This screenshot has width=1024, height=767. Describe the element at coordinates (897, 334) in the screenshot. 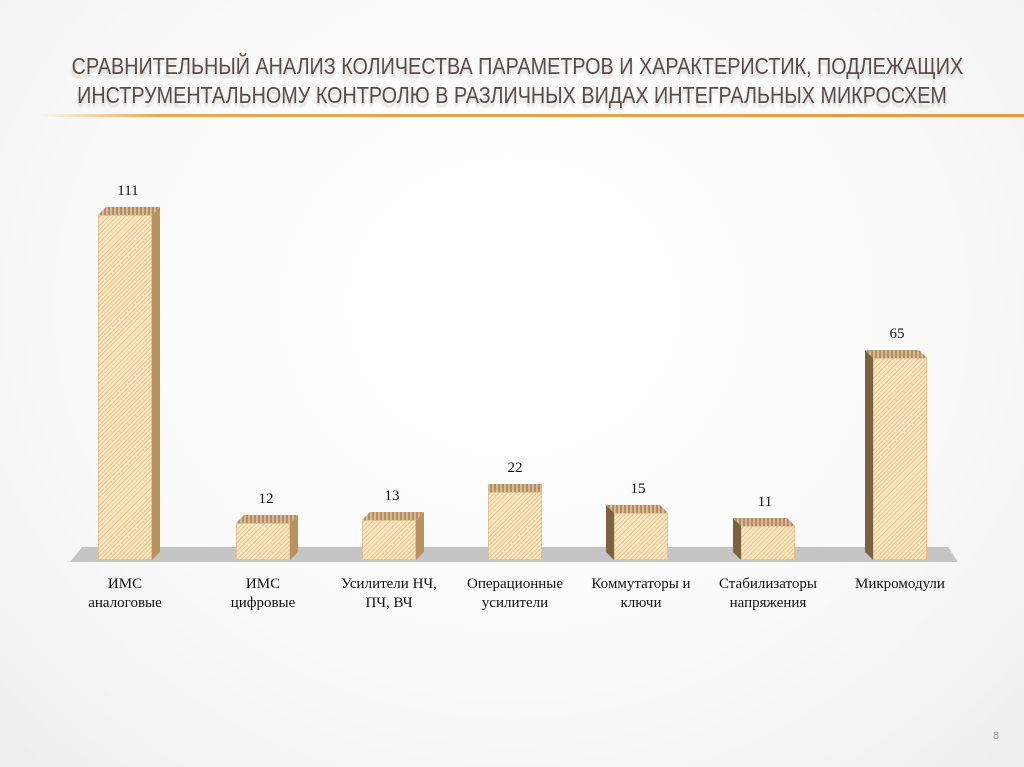

I see `bar-value-label: 65` at that location.